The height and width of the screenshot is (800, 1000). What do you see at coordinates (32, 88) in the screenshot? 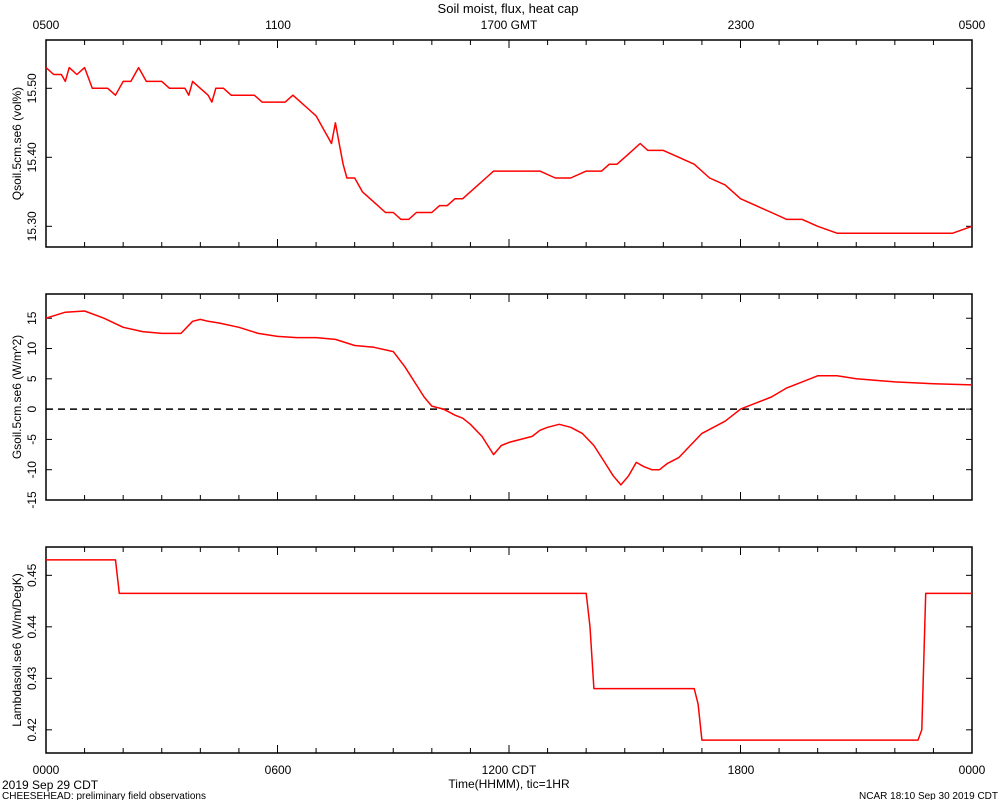
I see `y-tick-label: 15.50` at bounding box center [32, 88].